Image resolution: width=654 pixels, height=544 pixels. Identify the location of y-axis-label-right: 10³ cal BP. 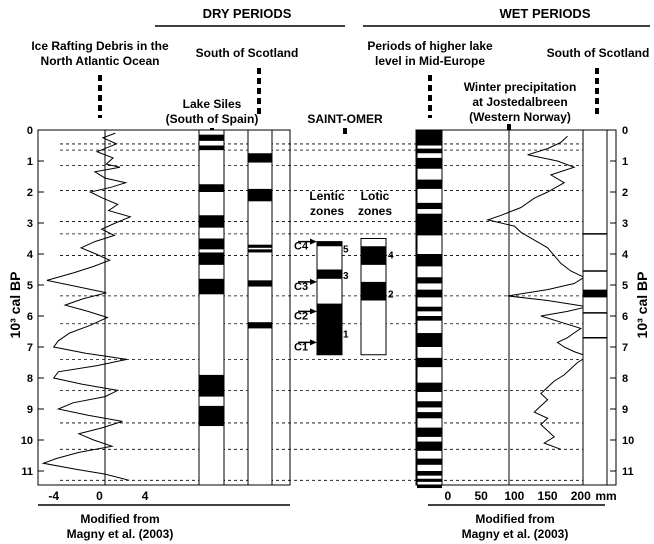
(642, 305).